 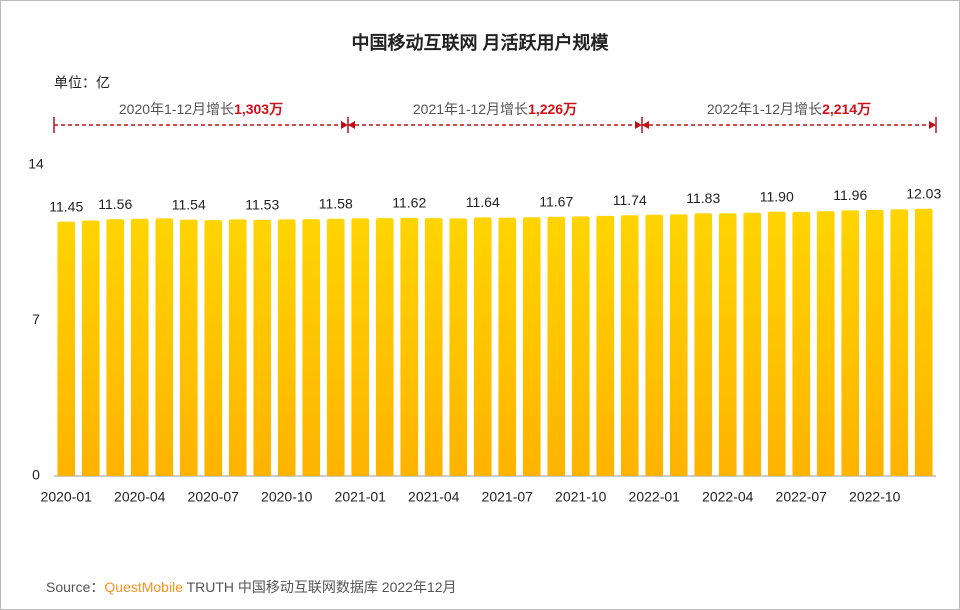 What do you see at coordinates (846, 109) in the screenshot?
I see `period-value: 2,214万` at bounding box center [846, 109].